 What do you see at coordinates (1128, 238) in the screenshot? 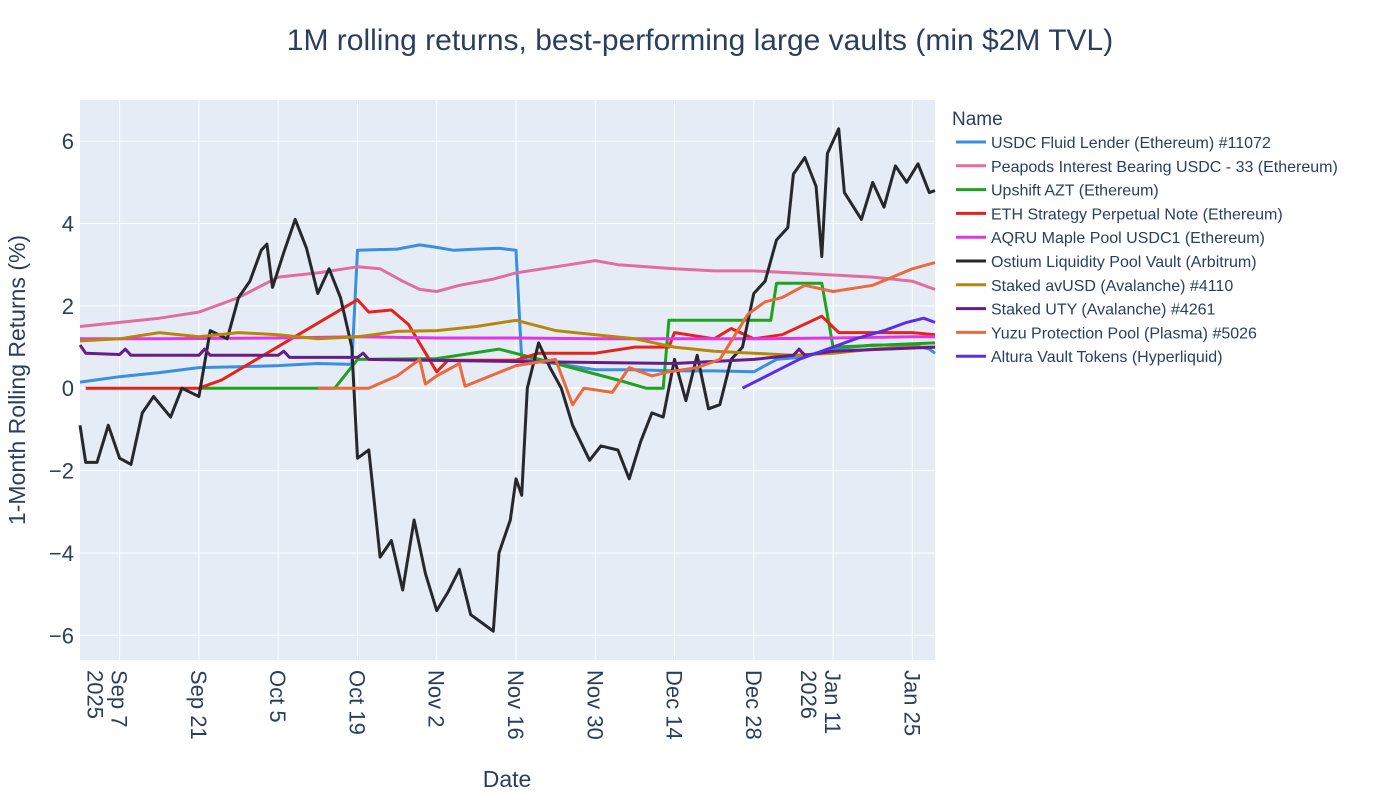
I see `legend-item-label: AQRU Maple Pool USDC1 (Ethereum)` at bounding box center [1128, 238].